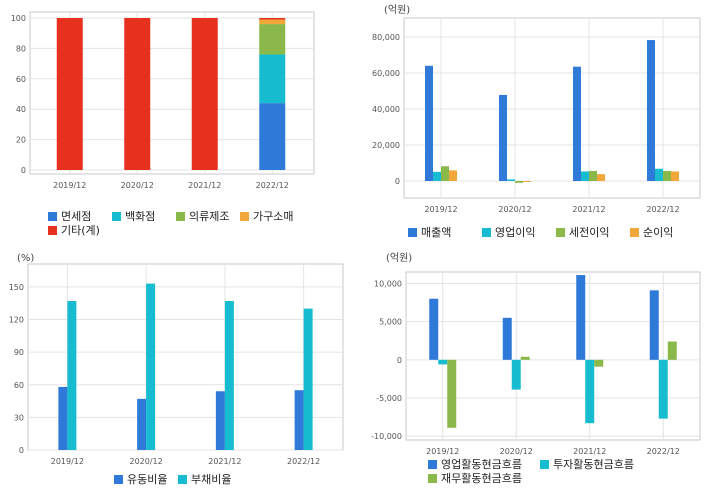  I want to click on ratios-x-tick-label: 2019/12, so click(67, 461).